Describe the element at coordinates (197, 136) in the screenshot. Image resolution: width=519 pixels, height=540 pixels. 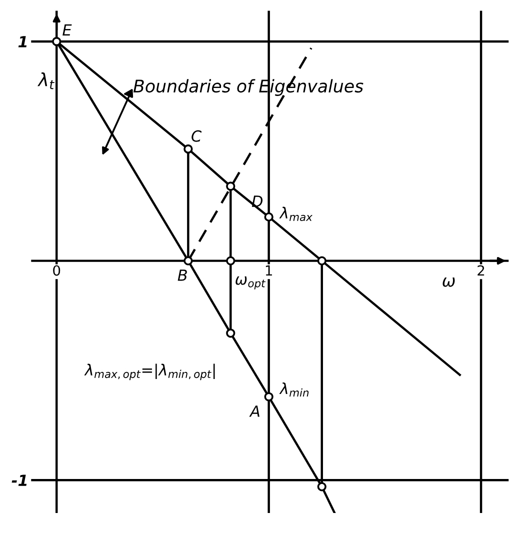
I see `annotation: C` at that location.